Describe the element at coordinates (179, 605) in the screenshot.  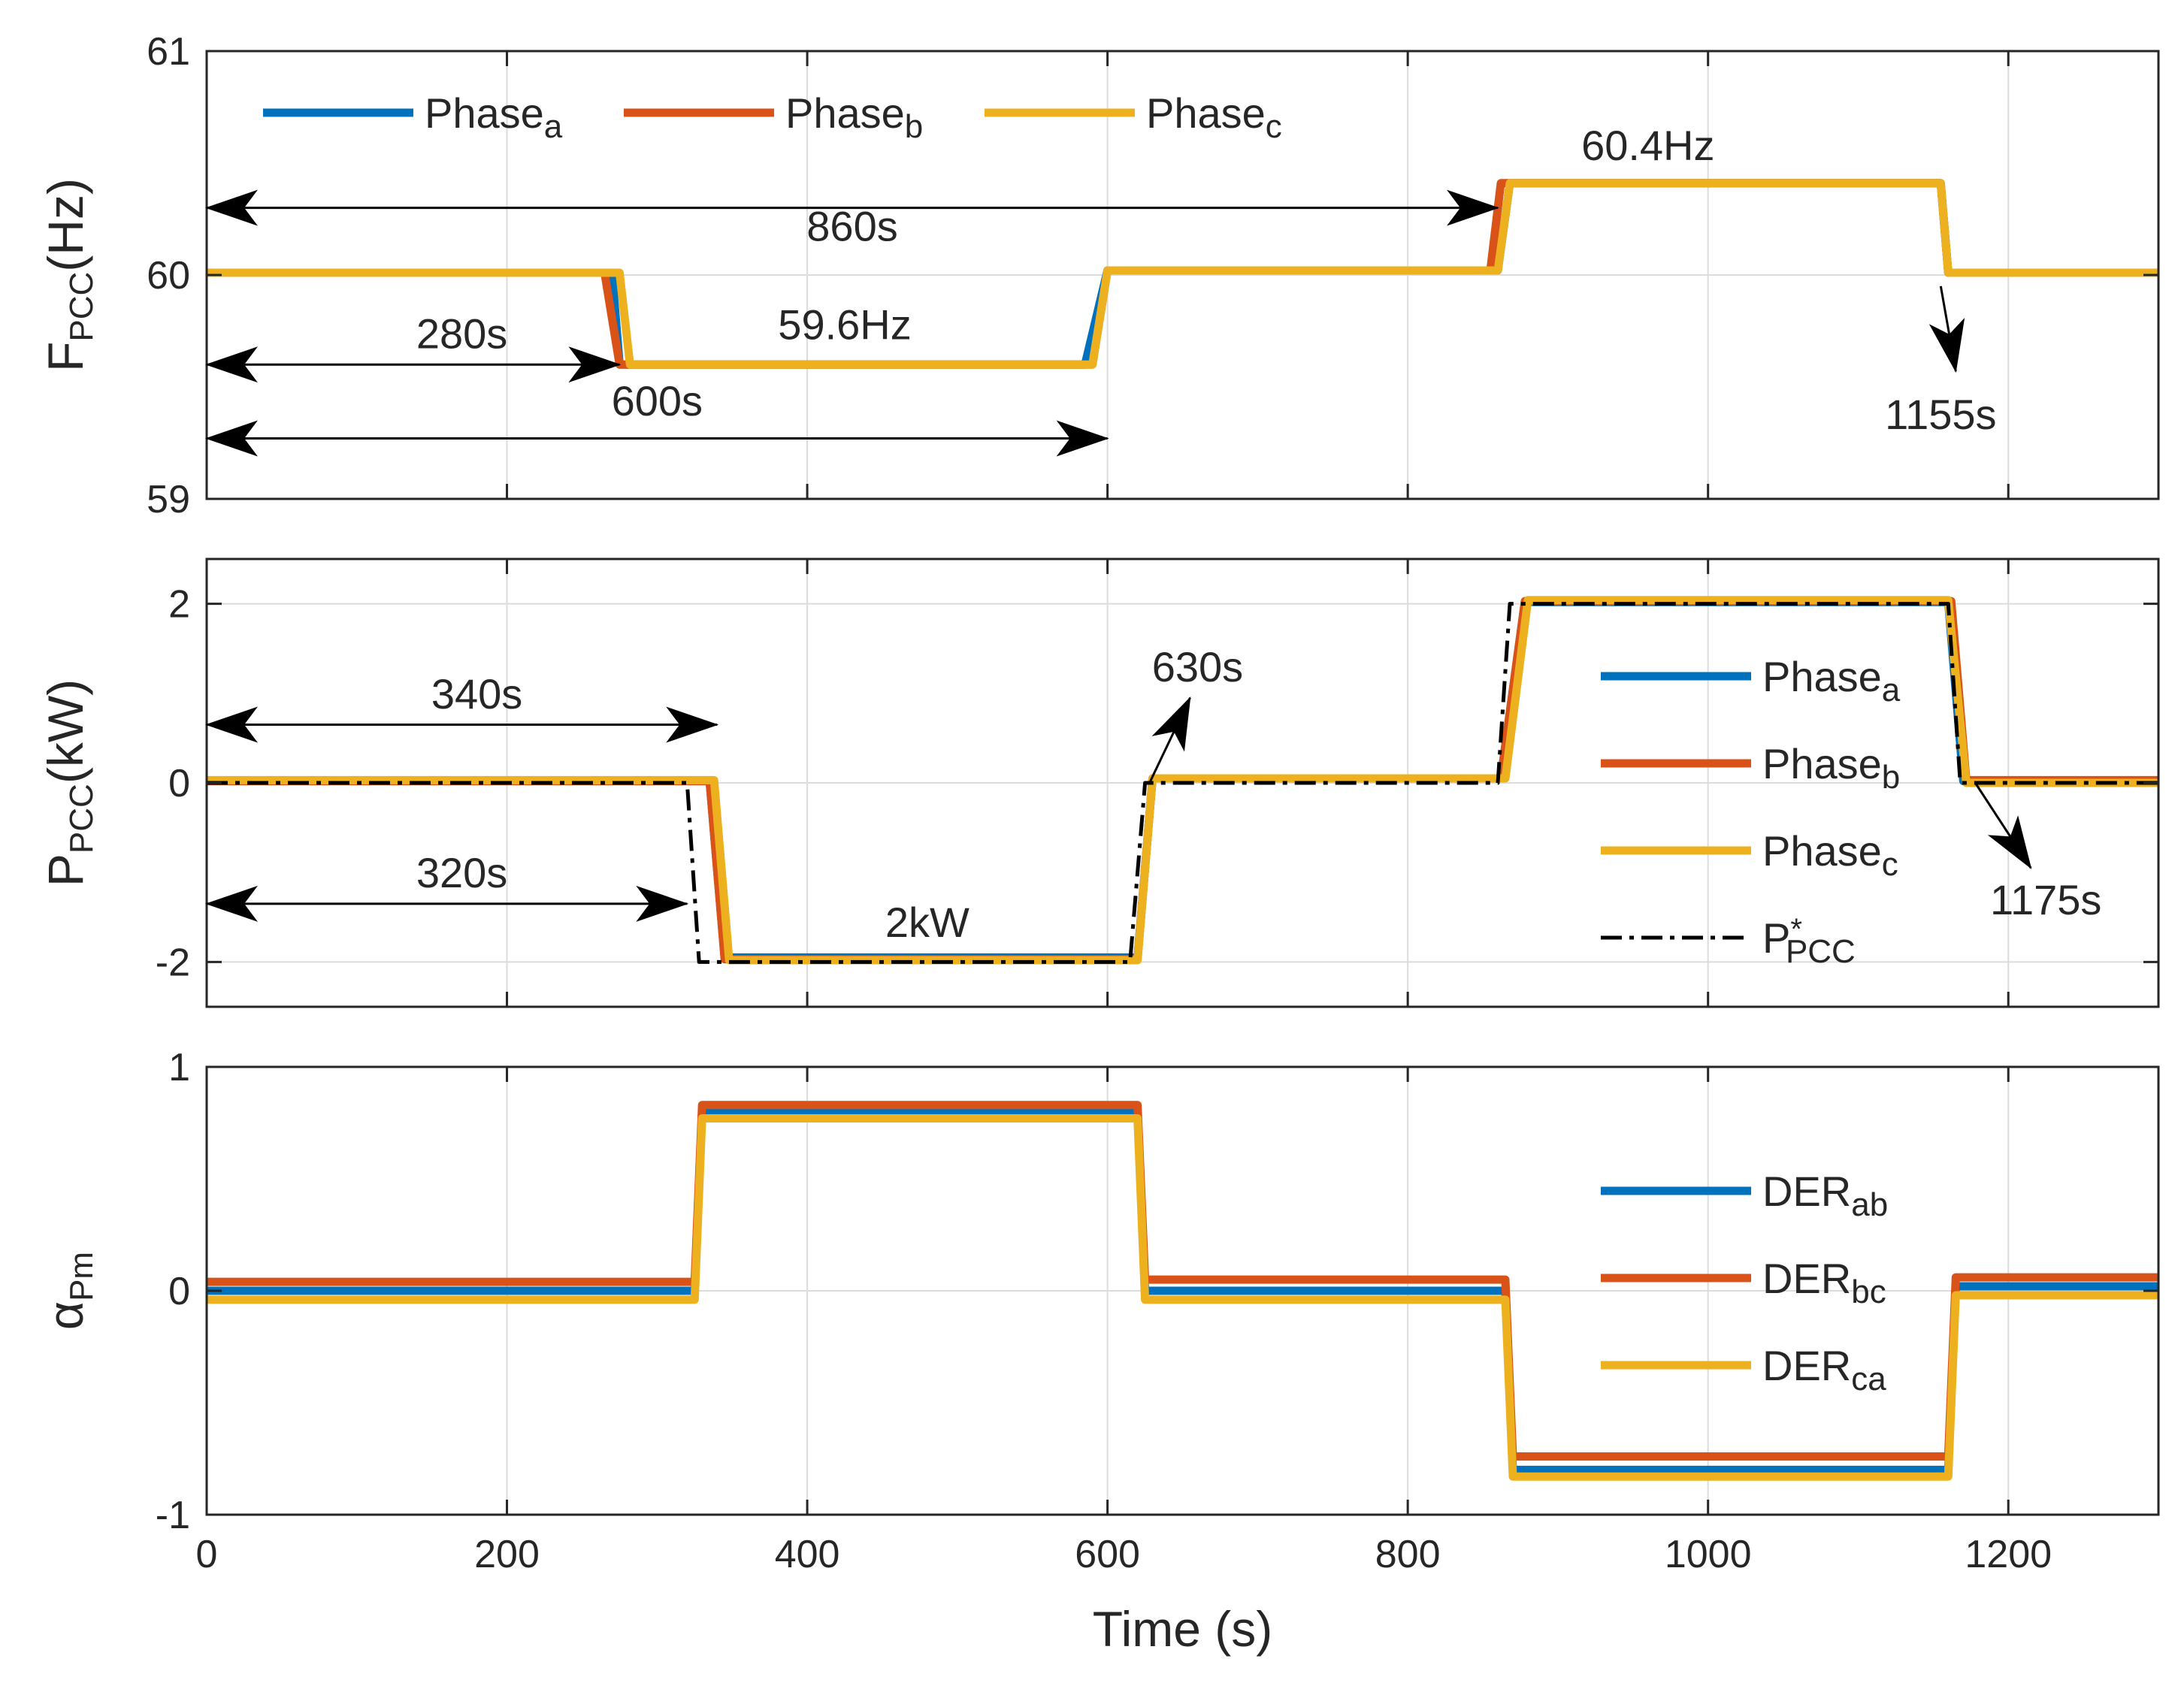
I see `y-tick-label: 2` at that location.